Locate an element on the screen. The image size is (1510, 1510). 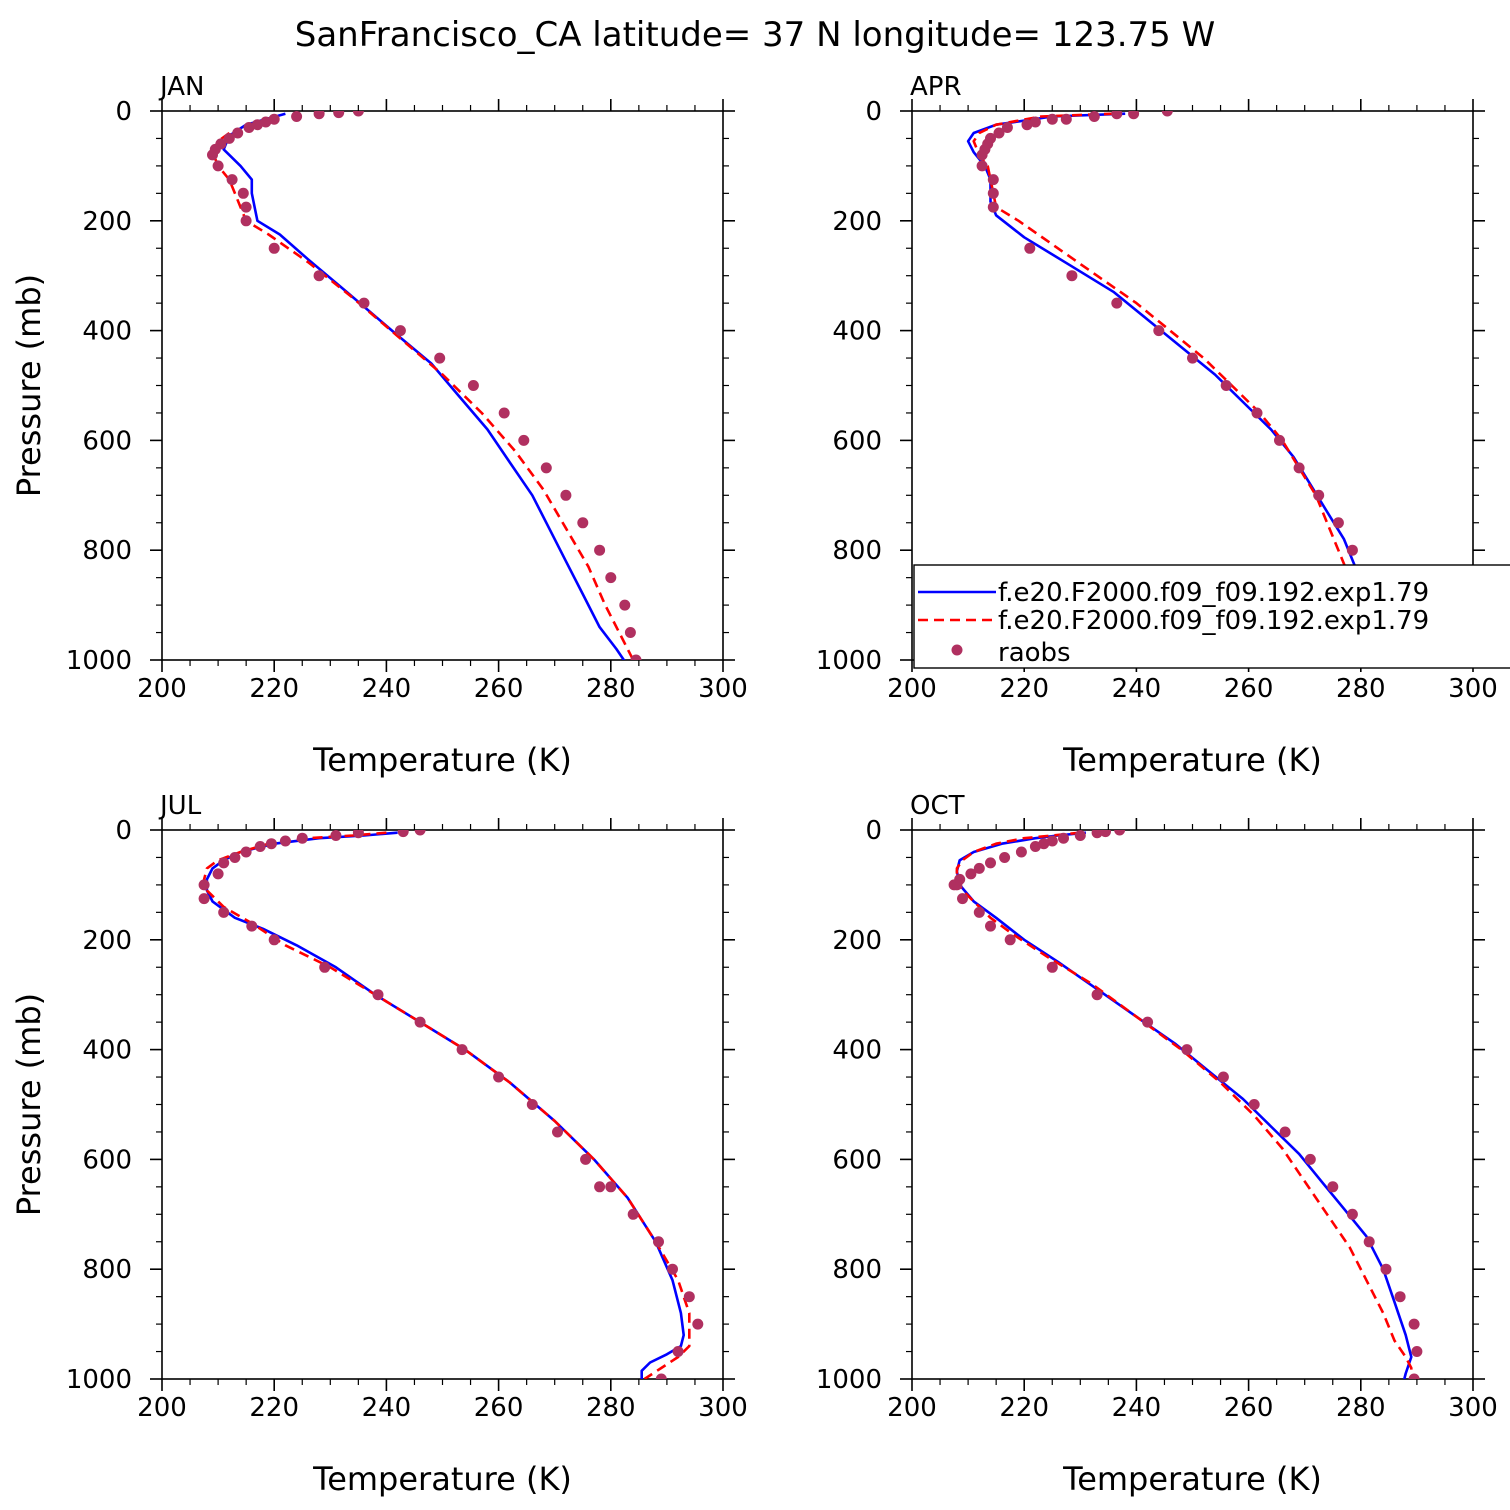
panel-1-ylabel: Pressure (mb) is located at coordinates (29, 385).